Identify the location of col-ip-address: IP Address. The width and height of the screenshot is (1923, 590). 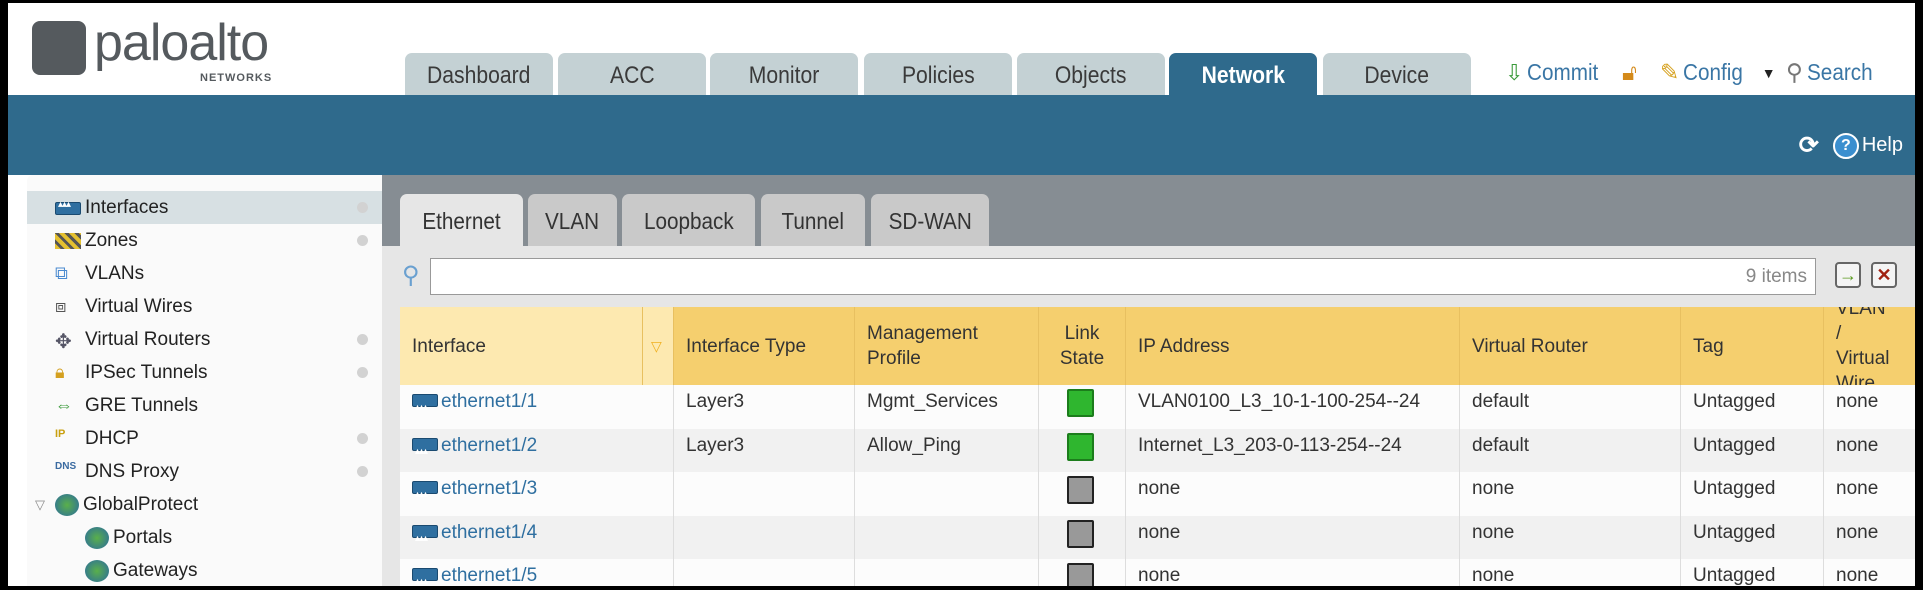
(1293, 346).